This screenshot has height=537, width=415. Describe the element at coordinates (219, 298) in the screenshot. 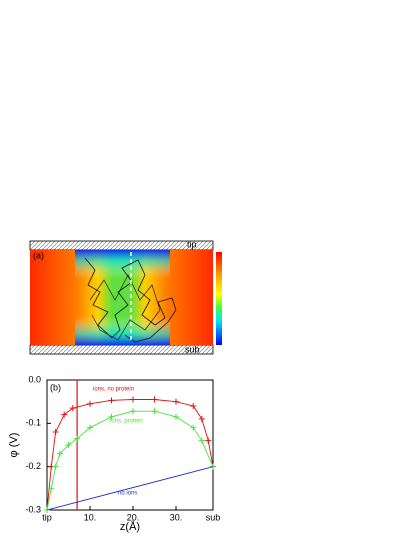

I see `colorbar` at that location.